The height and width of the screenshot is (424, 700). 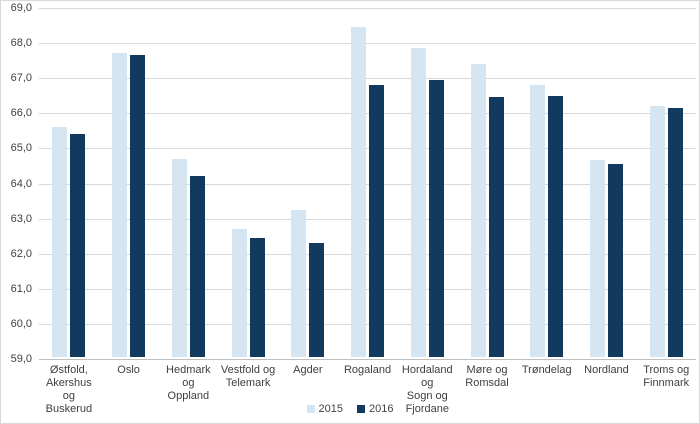 I want to click on y-tick-label: 67,0, so click(x=21, y=78).